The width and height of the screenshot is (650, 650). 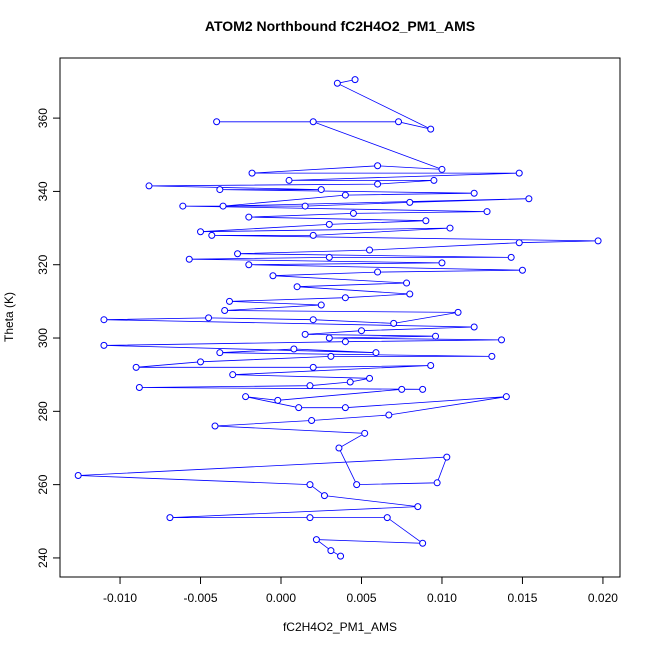 What do you see at coordinates (340, 26) in the screenshot?
I see `chart-title: ATOM2 Northbound fC2H4O2_PM1_AMS` at bounding box center [340, 26].